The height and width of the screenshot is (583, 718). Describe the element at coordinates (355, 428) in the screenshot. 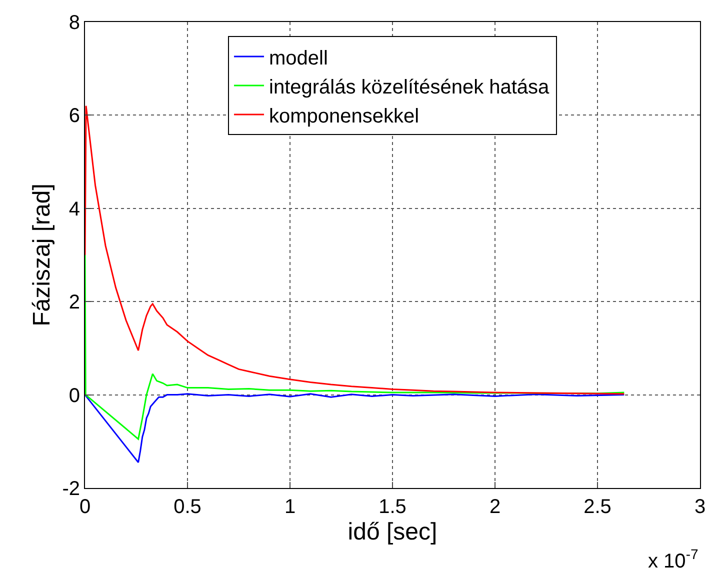

I see `line-series` at that location.